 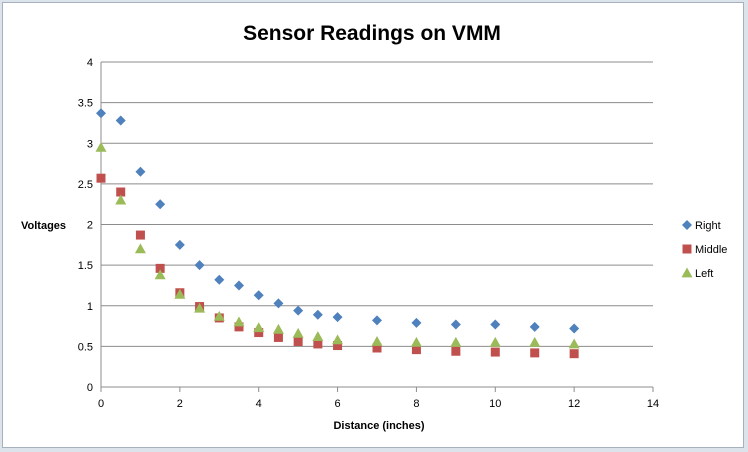 What do you see at coordinates (85, 104) in the screenshot?
I see `y-tick-label: 3.5` at bounding box center [85, 104].